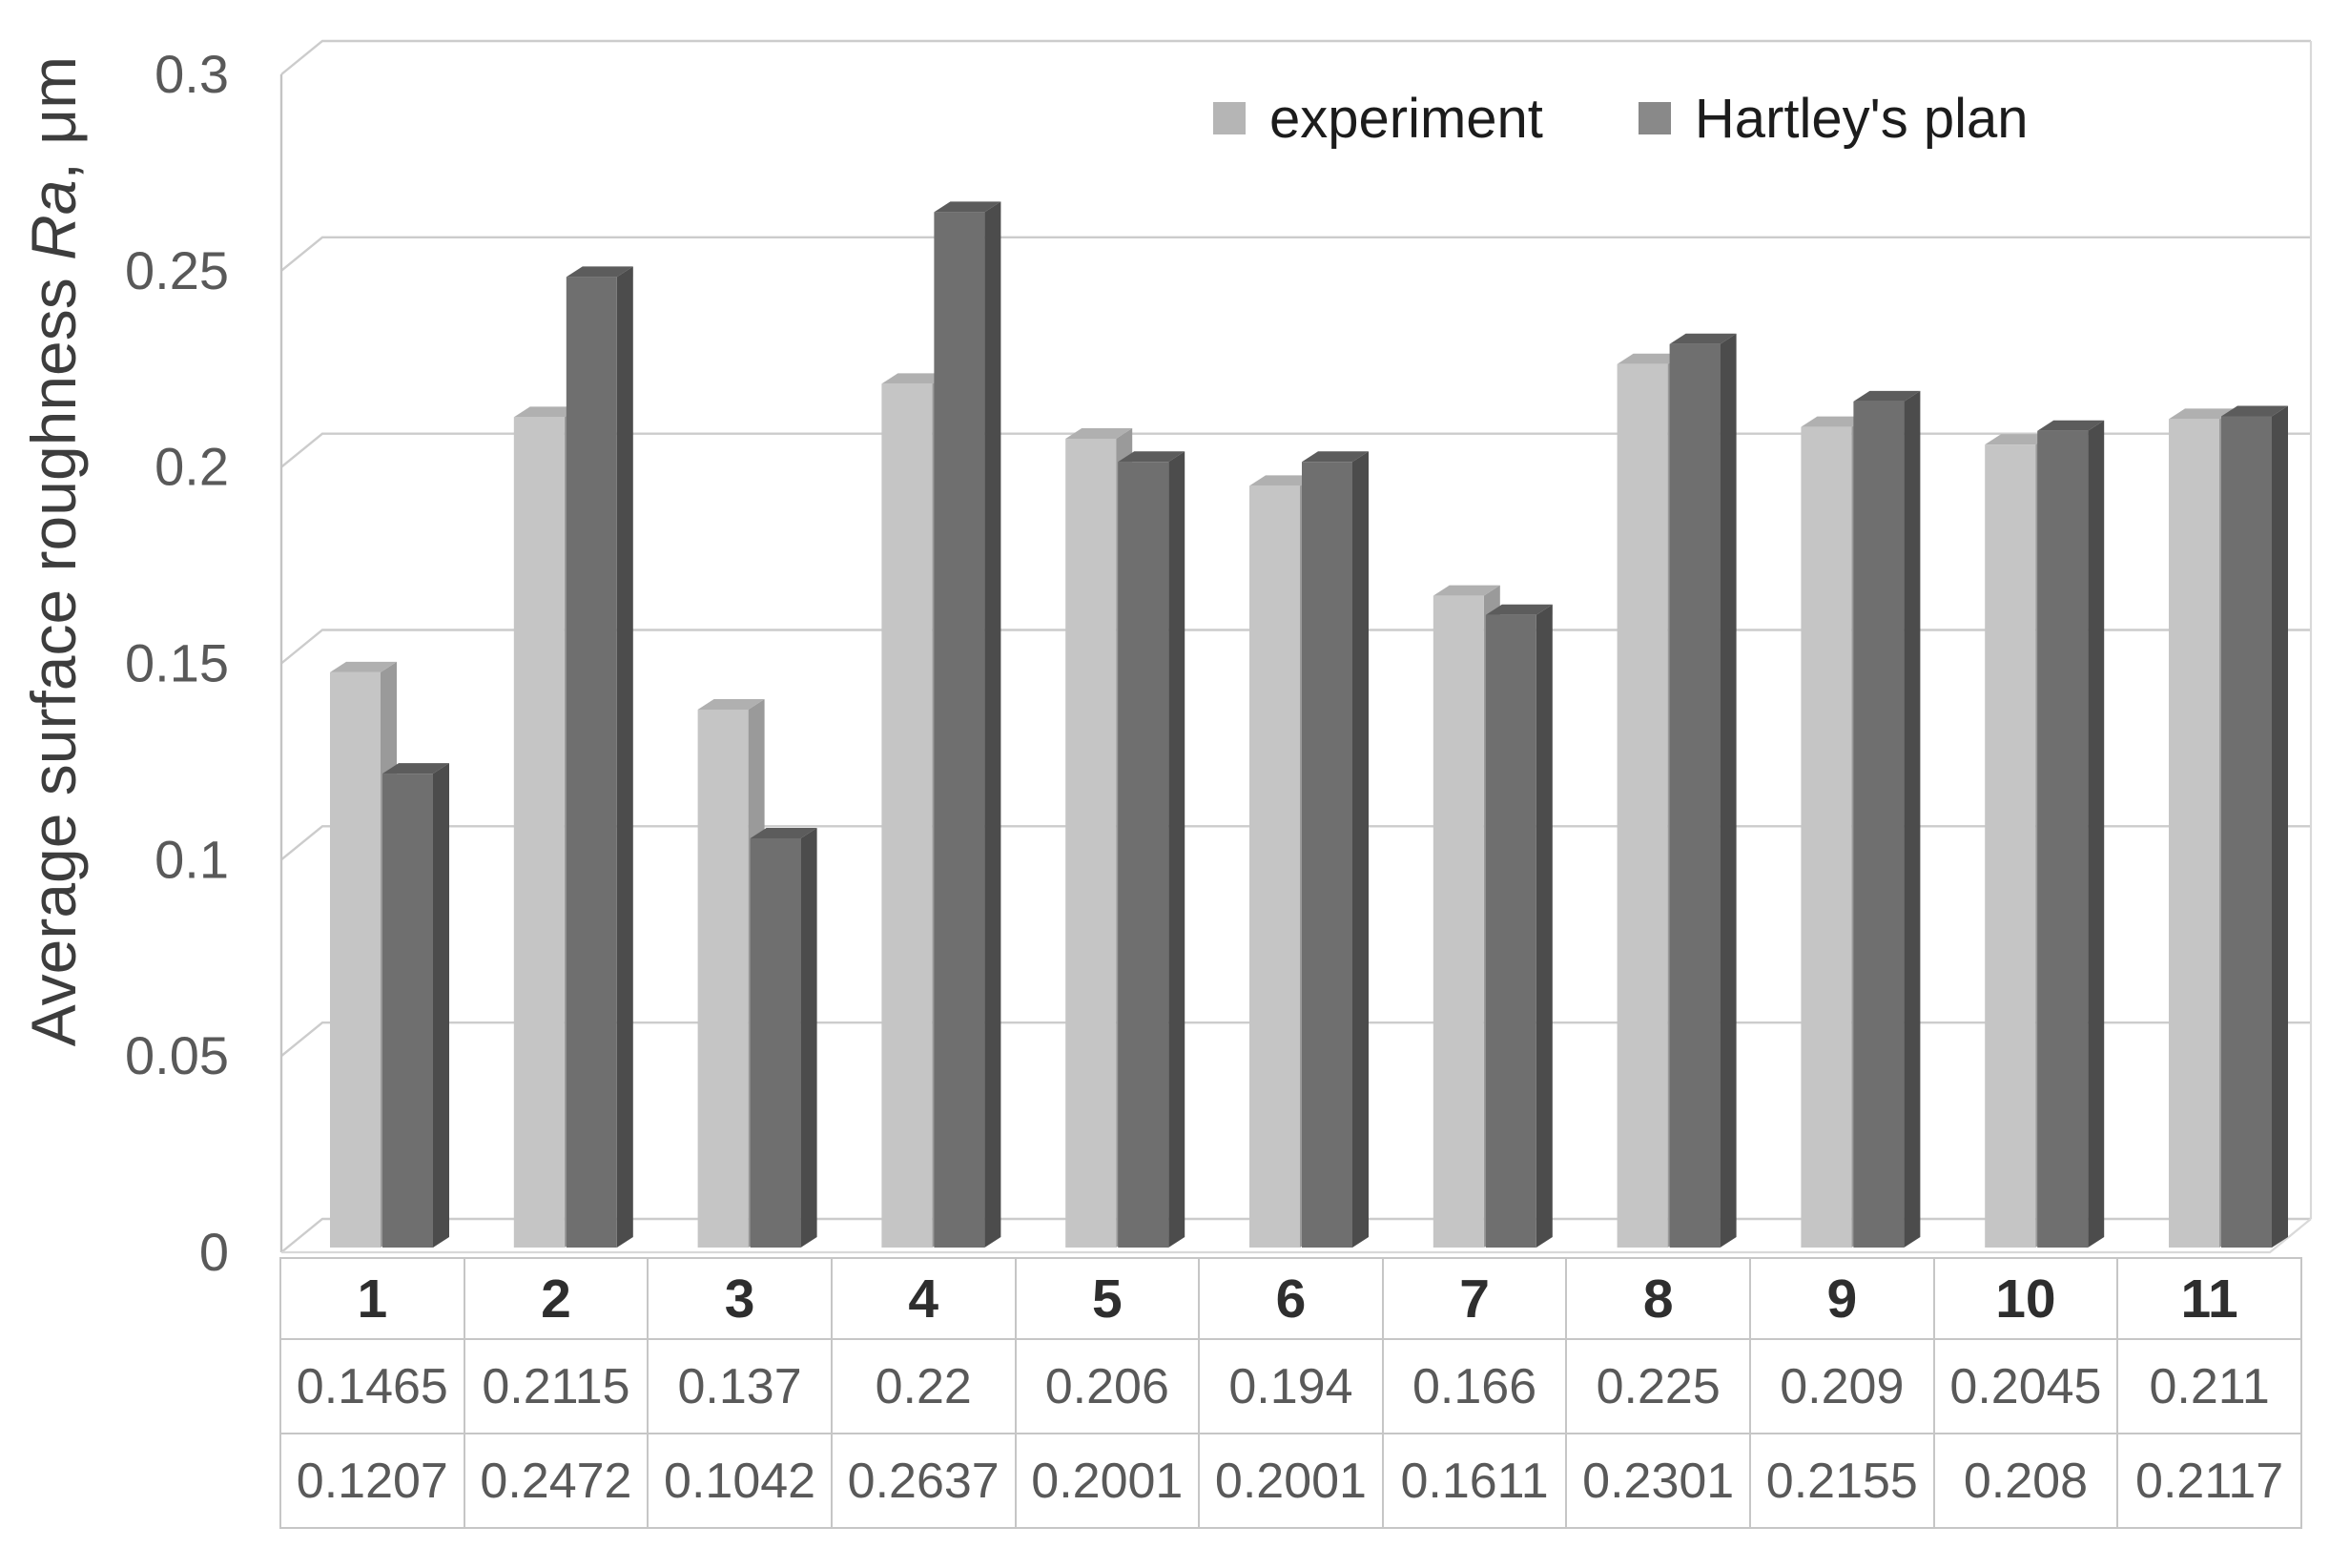 The width and height of the screenshot is (2350, 1568). Describe the element at coordinates (556, 1298) in the screenshot. I see `table-cell: 2` at that location.